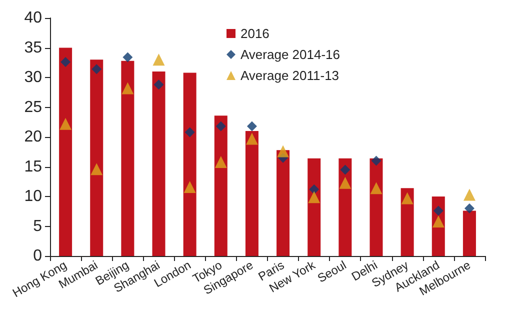  Describe the element at coordinates (37, 226) in the screenshot. I see `y-tick-label: 5` at that location.